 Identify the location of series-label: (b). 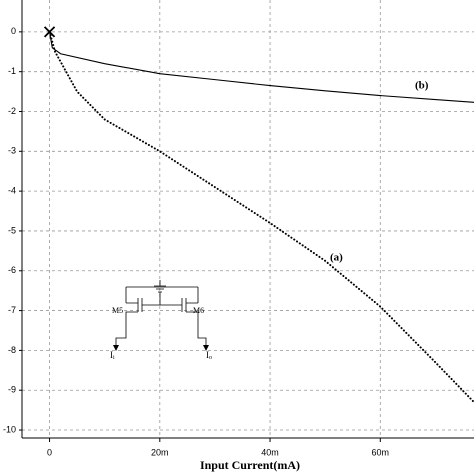
(422, 86).